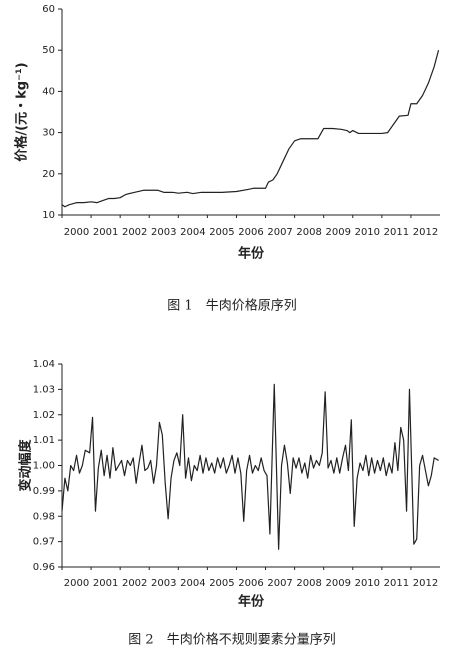  I want to click on y-tick-label: 0.98, so click(44, 516).